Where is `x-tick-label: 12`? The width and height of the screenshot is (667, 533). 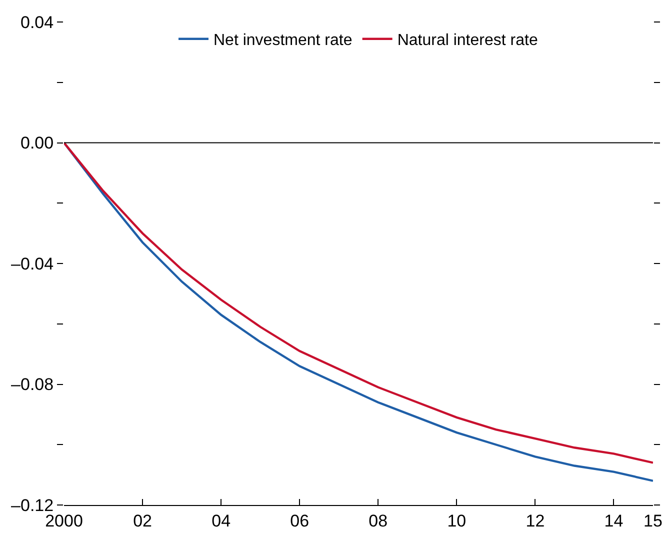 x-tick-label: 12 is located at coordinates (535, 520).